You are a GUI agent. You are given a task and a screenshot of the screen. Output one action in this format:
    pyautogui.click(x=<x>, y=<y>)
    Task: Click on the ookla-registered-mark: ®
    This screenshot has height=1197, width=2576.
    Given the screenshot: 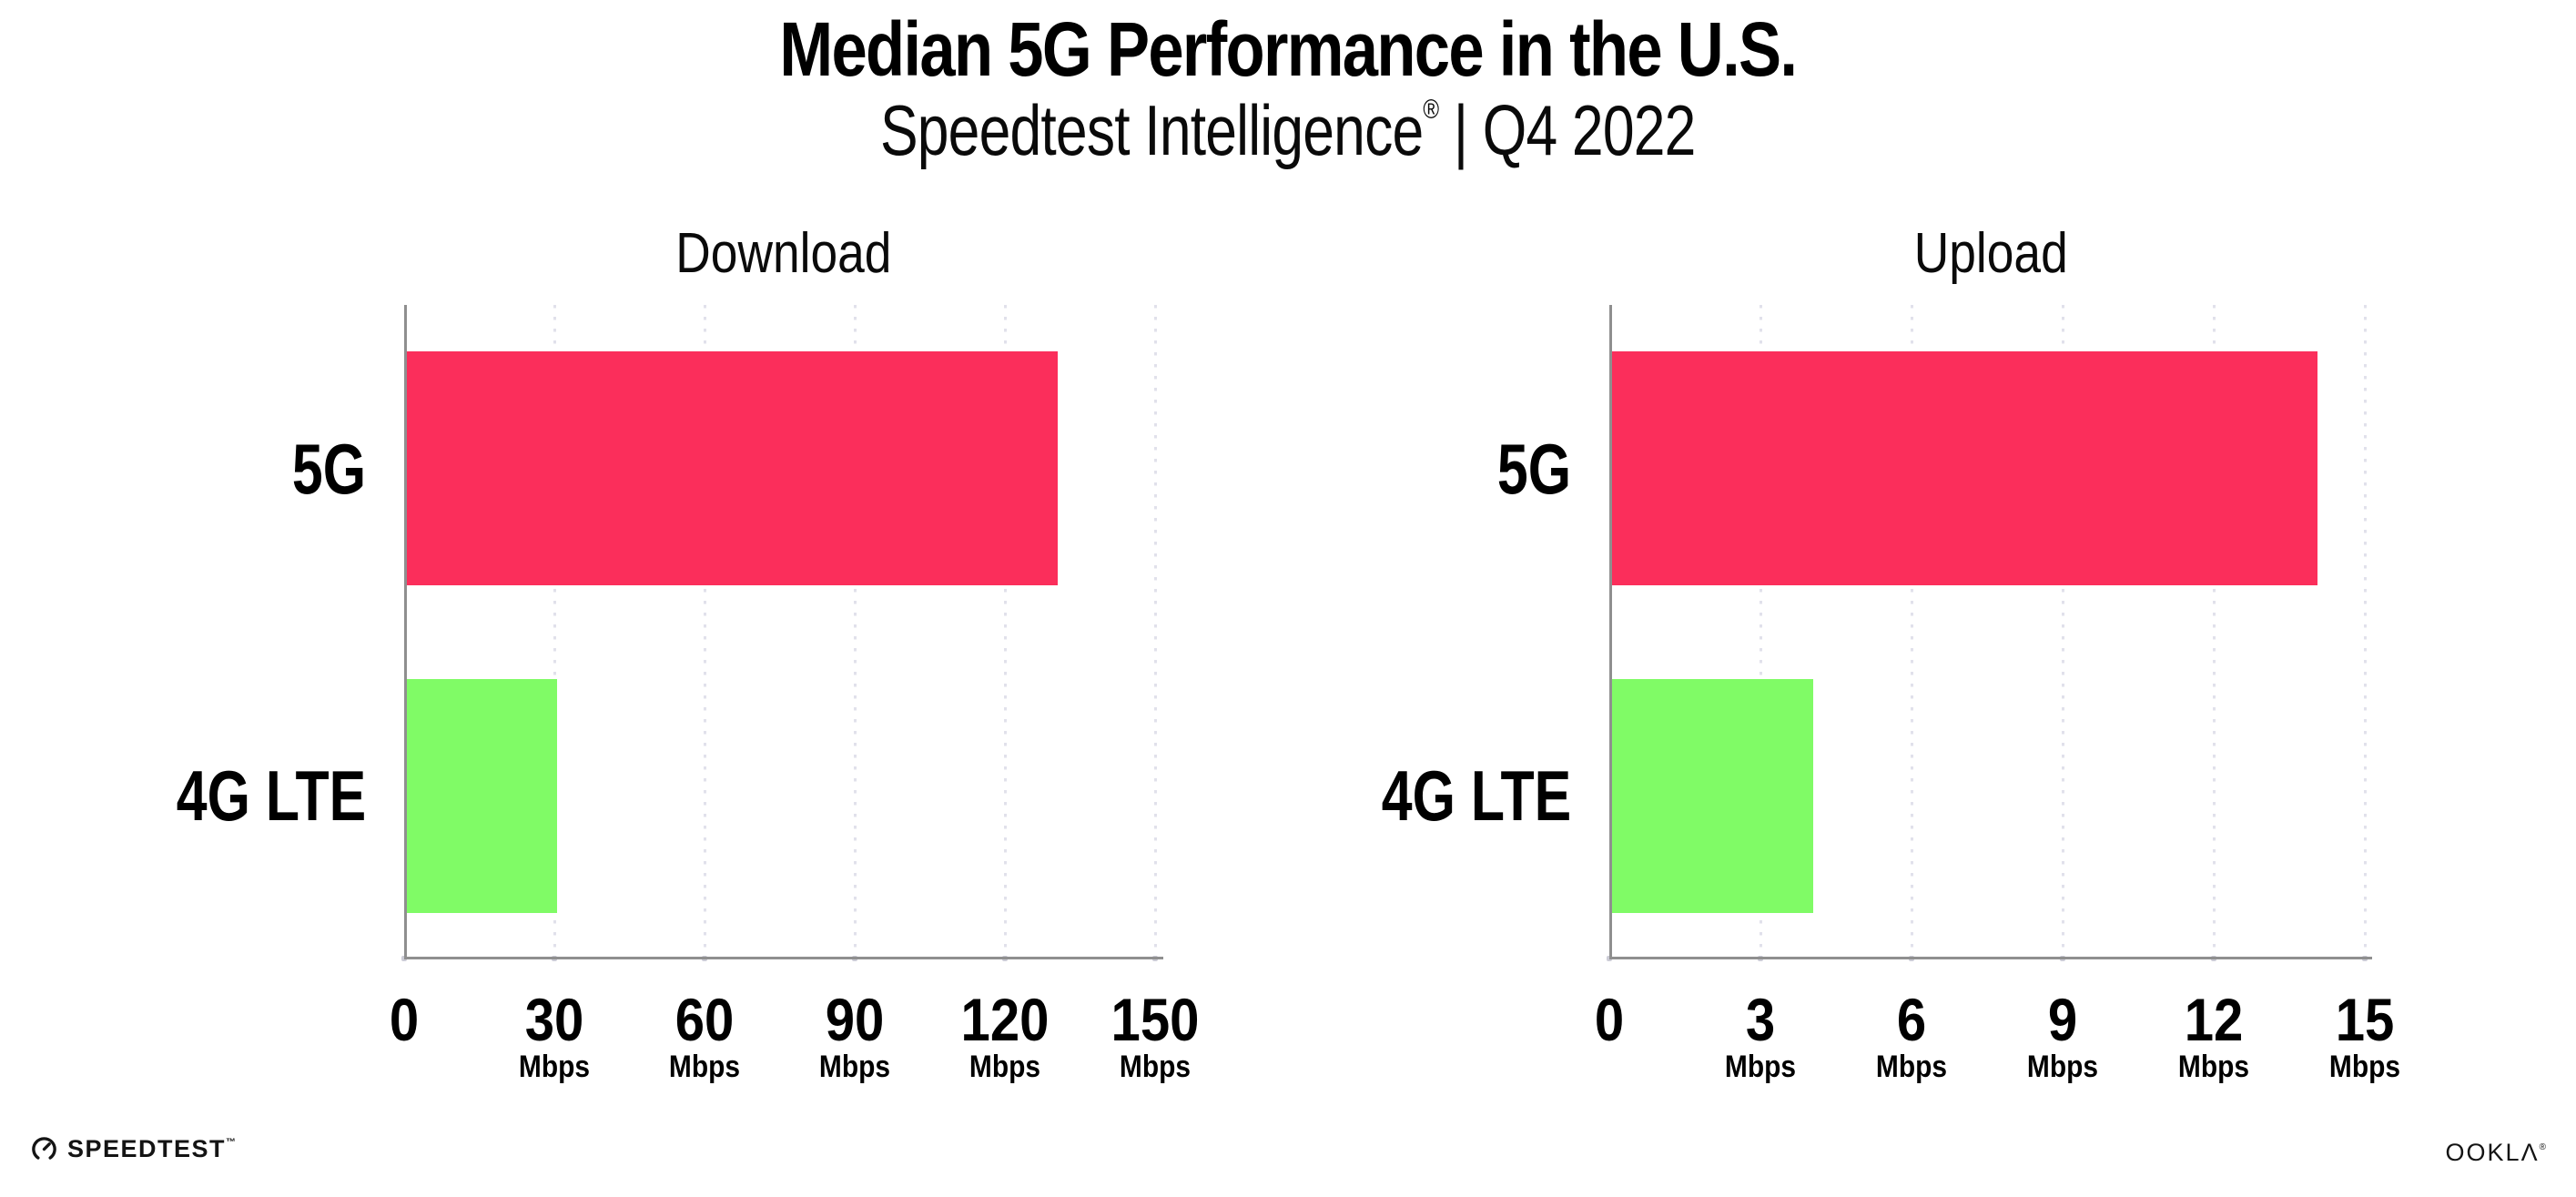 What is the action you would take?
    pyautogui.click(x=2542, y=1147)
    